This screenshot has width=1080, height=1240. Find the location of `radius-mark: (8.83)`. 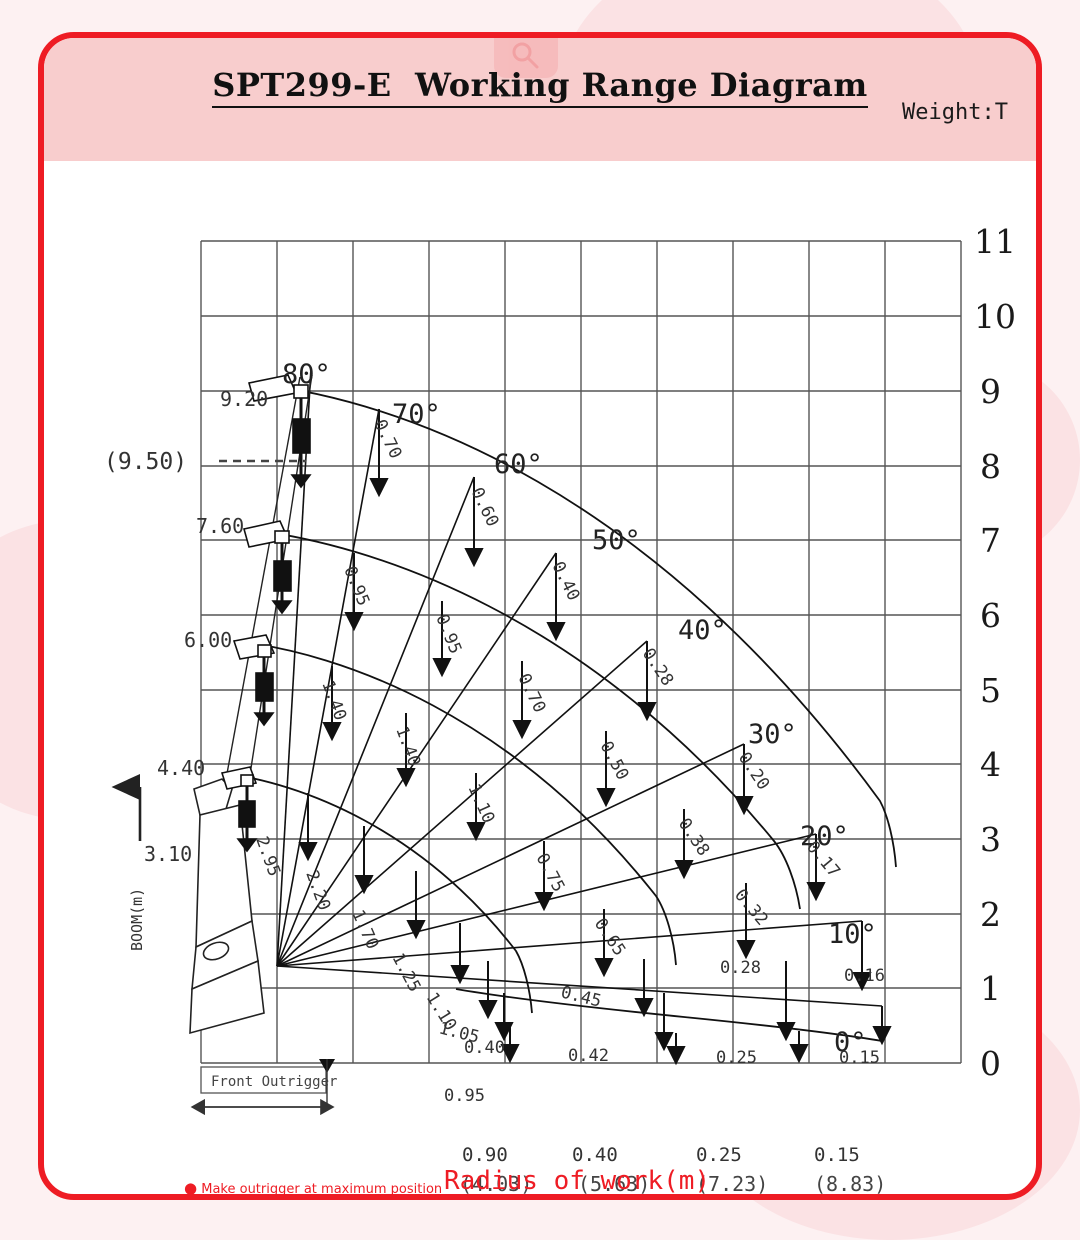

radius-mark: (8.83) is located at coordinates (850, 1184).